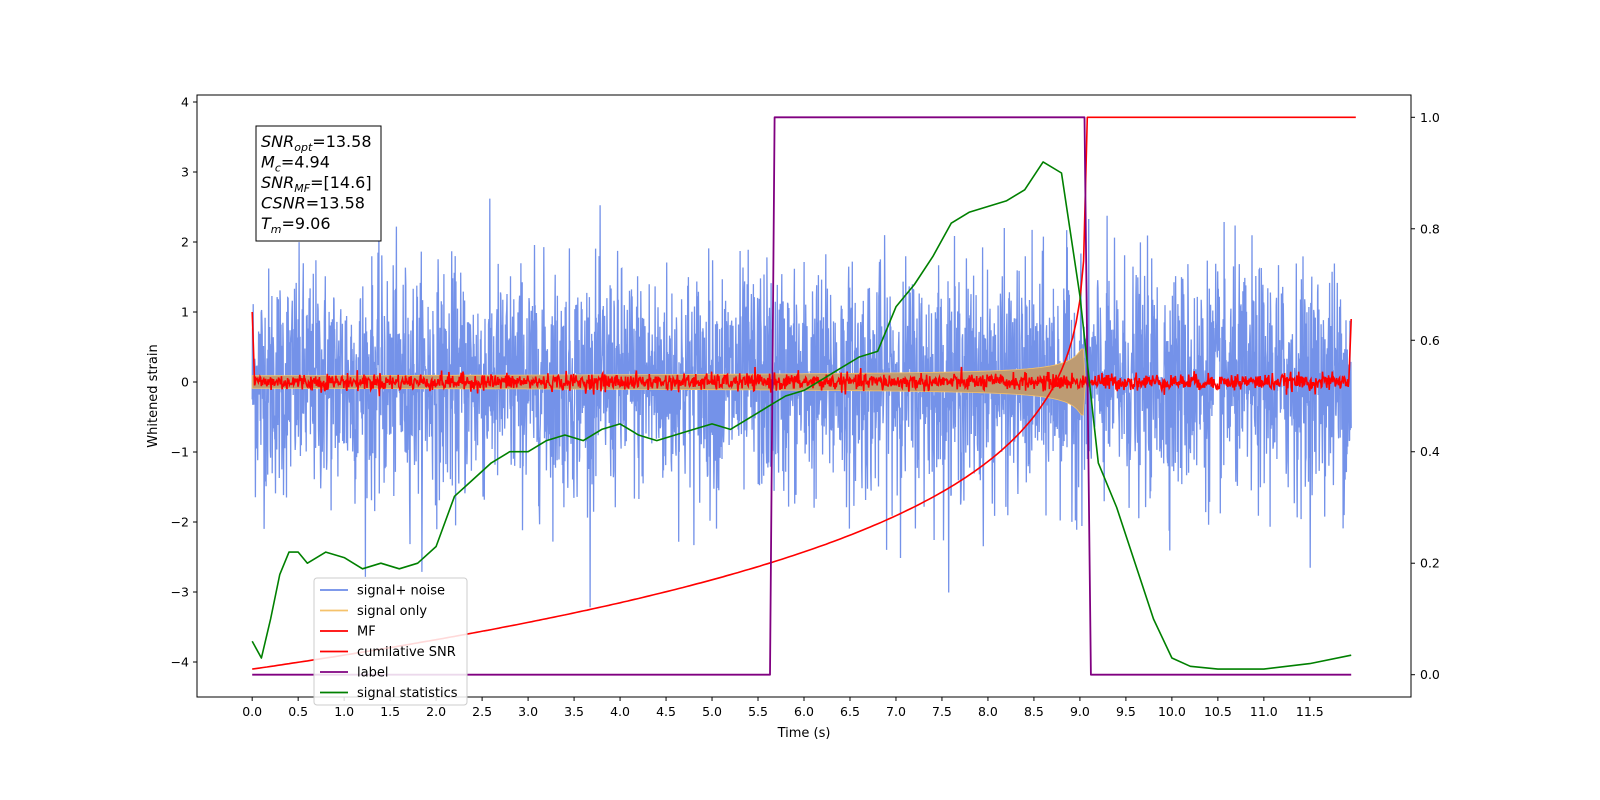 This screenshot has width=1600, height=800. What do you see at coordinates (298, 711) in the screenshot?
I see `x-tick-label: 0.5` at bounding box center [298, 711].